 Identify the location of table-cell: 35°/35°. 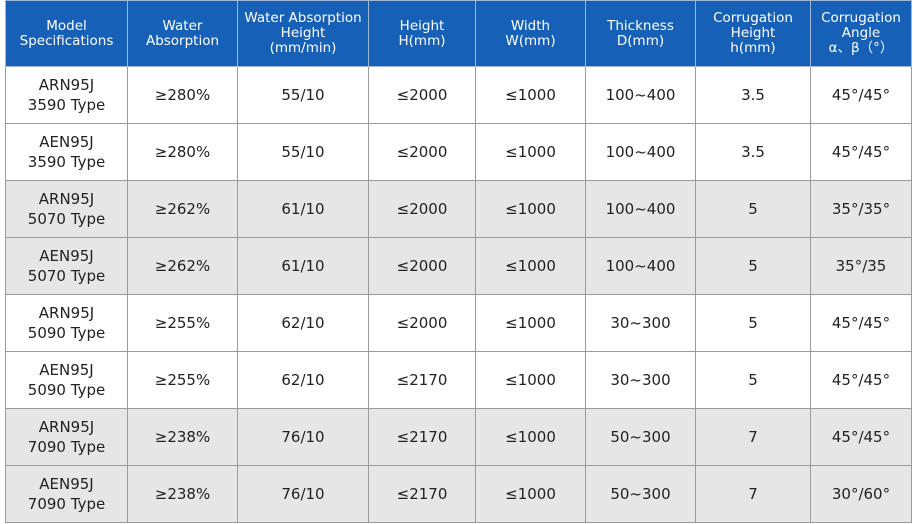
(861, 209).